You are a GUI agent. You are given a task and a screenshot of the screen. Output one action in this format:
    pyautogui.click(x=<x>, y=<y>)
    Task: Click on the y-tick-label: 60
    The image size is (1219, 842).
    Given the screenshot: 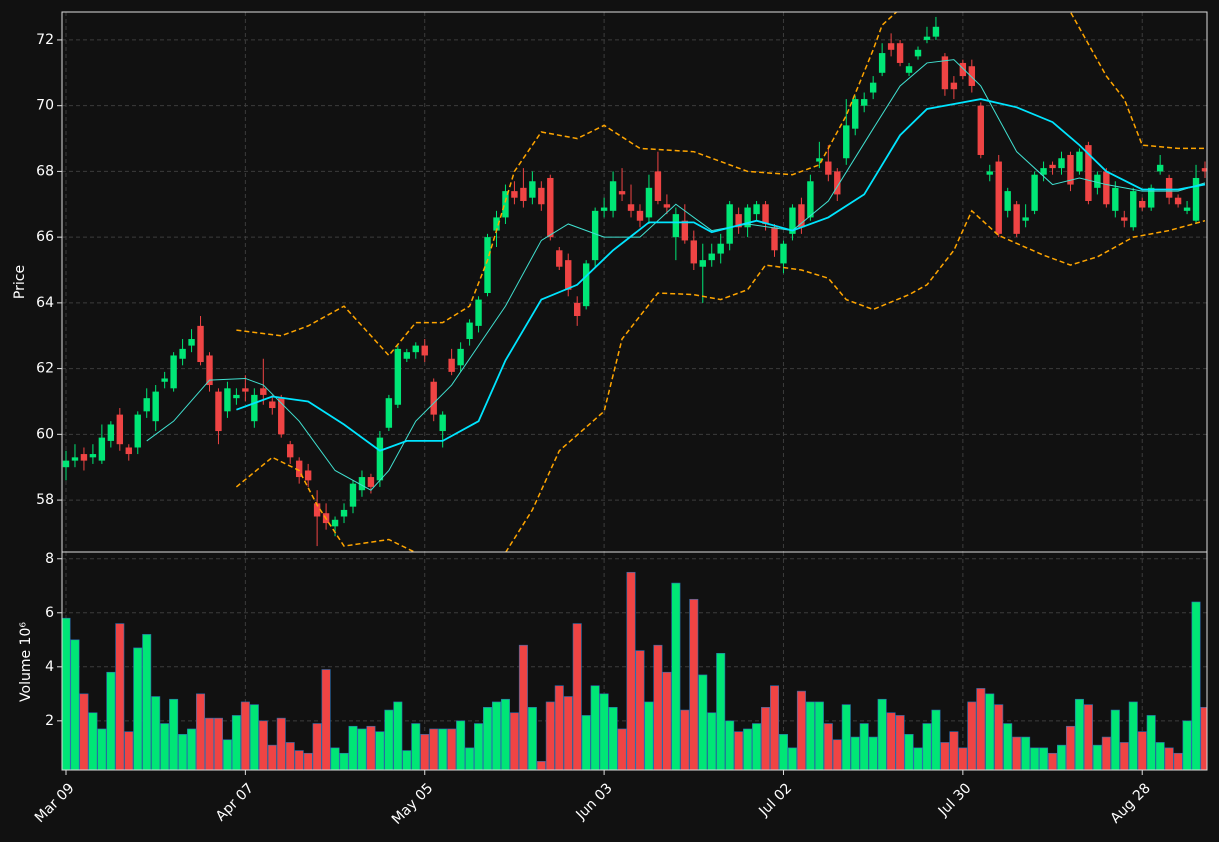 What is the action you would take?
    pyautogui.click(x=45, y=434)
    